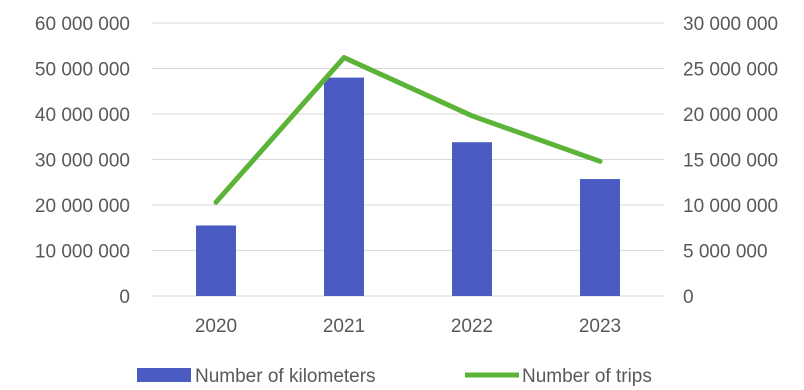  What do you see at coordinates (730, 115) in the screenshot?
I see `right-tick-label: 20 000 000` at bounding box center [730, 115].